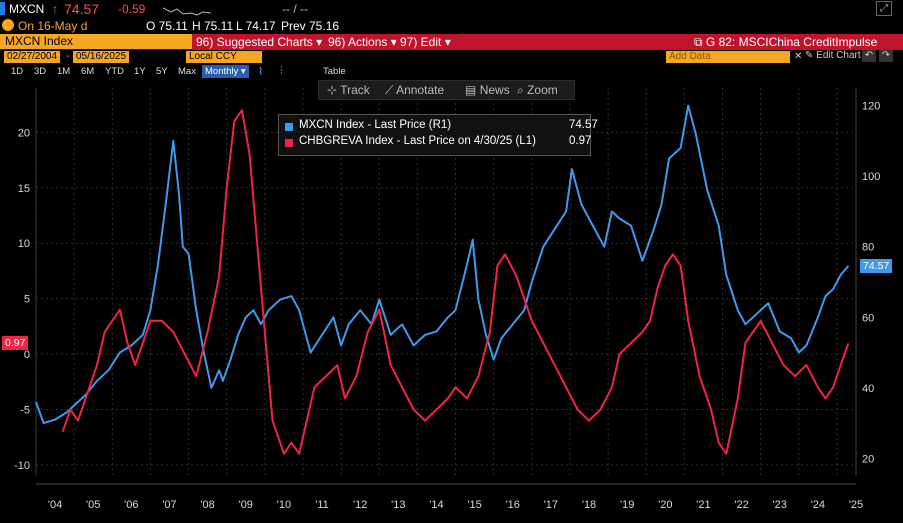 This screenshot has width=903, height=523. Describe the element at coordinates (446, 90) in the screenshot. I see `chart-toolbar: ⊹ Track ⟋ Annotate ▤ News ⌕ Zoom` at that location.